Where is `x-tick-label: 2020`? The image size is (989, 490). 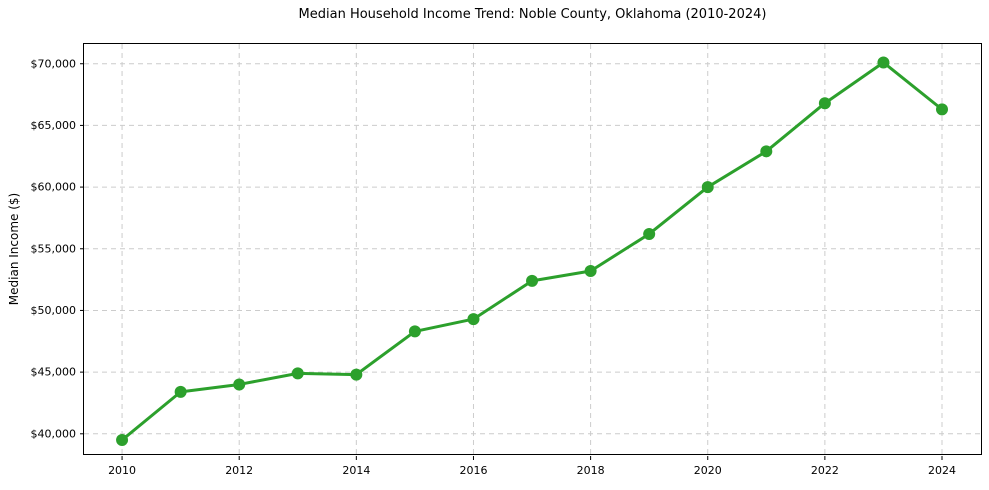 x-tick-label: 2020 is located at coordinates (708, 470).